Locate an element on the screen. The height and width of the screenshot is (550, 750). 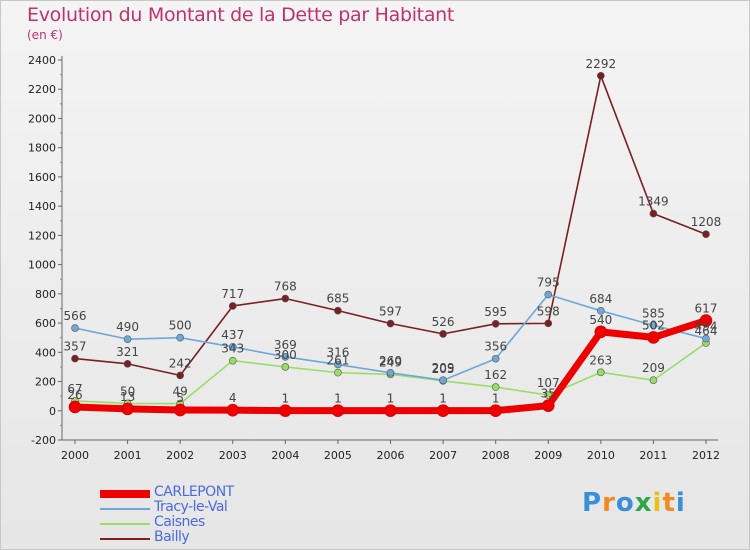
data-label: 494 is located at coordinates (706, 327).